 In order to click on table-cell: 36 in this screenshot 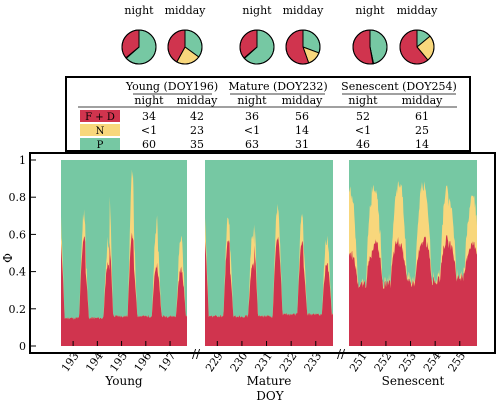, I will do `click(252, 116)`.